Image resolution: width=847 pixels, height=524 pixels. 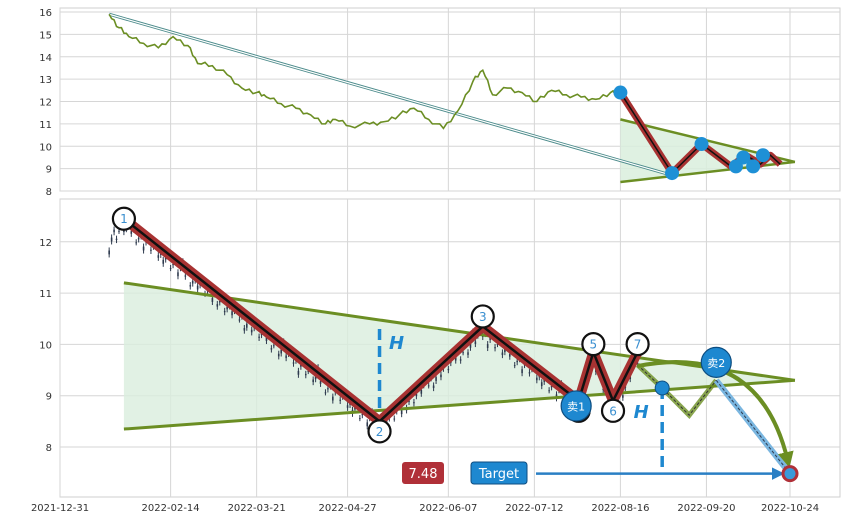 What do you see at coordinates (753, 427) in the screenshot?
I see `target-path-outer` at bounding box center [753, 427].